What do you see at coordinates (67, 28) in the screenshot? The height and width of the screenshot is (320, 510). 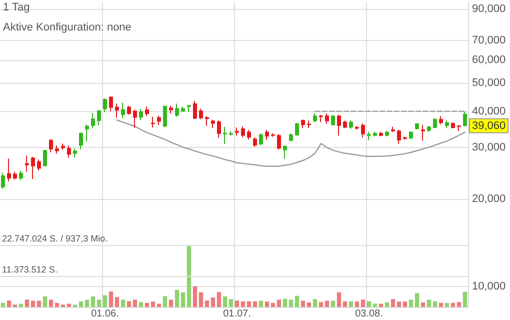 I see `annotation: Aktive Konfiguration: none` at bounding box center [67, 28].